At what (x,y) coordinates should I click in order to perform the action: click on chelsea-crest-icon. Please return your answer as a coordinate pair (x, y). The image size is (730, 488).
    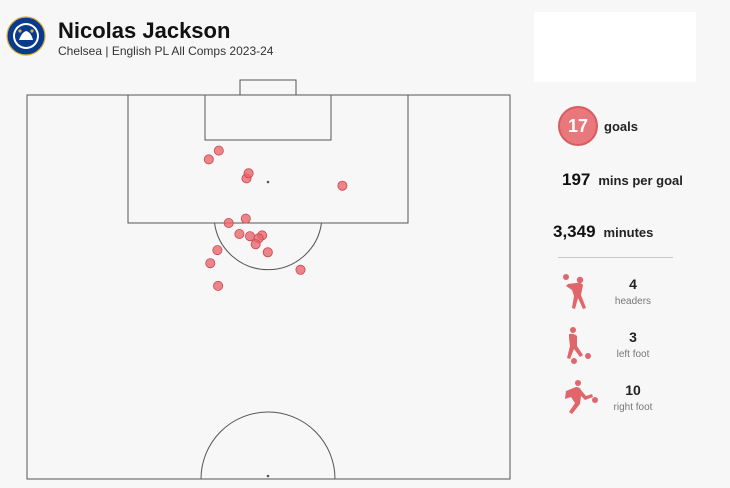
    Looking at the image, I should click on (26, 36).